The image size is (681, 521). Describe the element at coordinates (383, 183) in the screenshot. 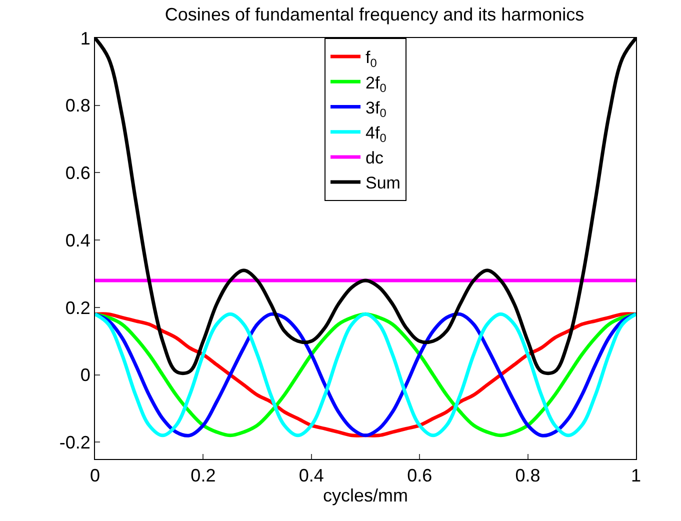

I see `legend-label: Sum` at that location.